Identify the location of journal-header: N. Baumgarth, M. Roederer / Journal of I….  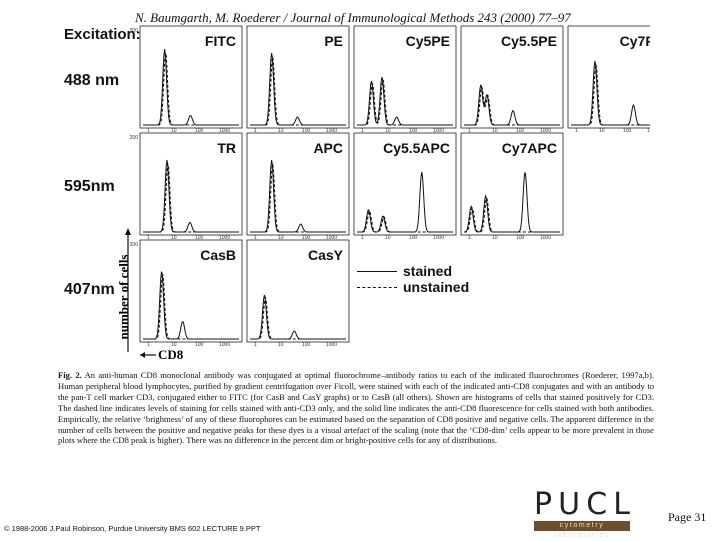
(353, 17).